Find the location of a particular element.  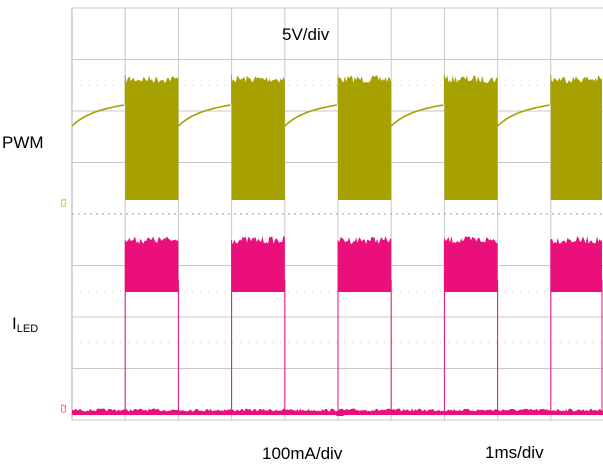

channel-1-marker: C1 is located at coordinates (64, 202).